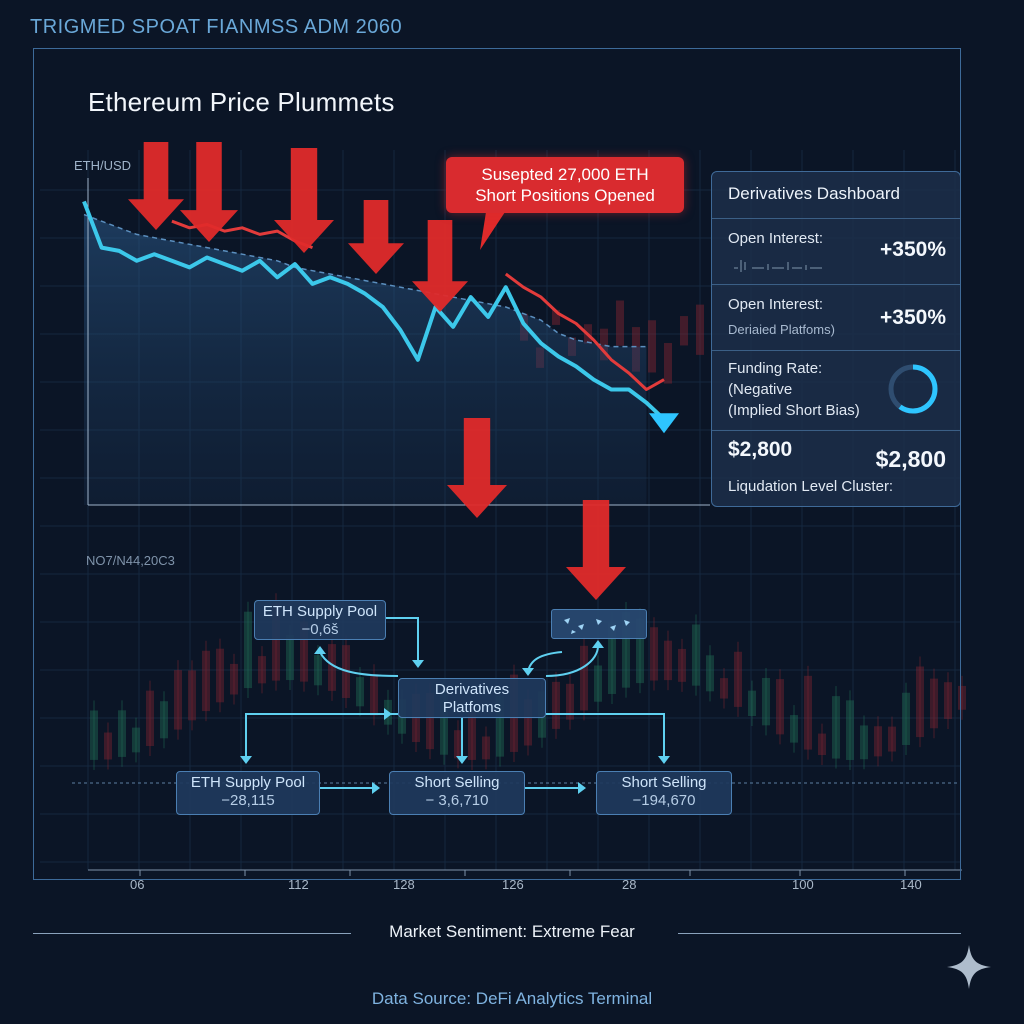  I want to click on x-tick-label: 112, so click(298, 884).